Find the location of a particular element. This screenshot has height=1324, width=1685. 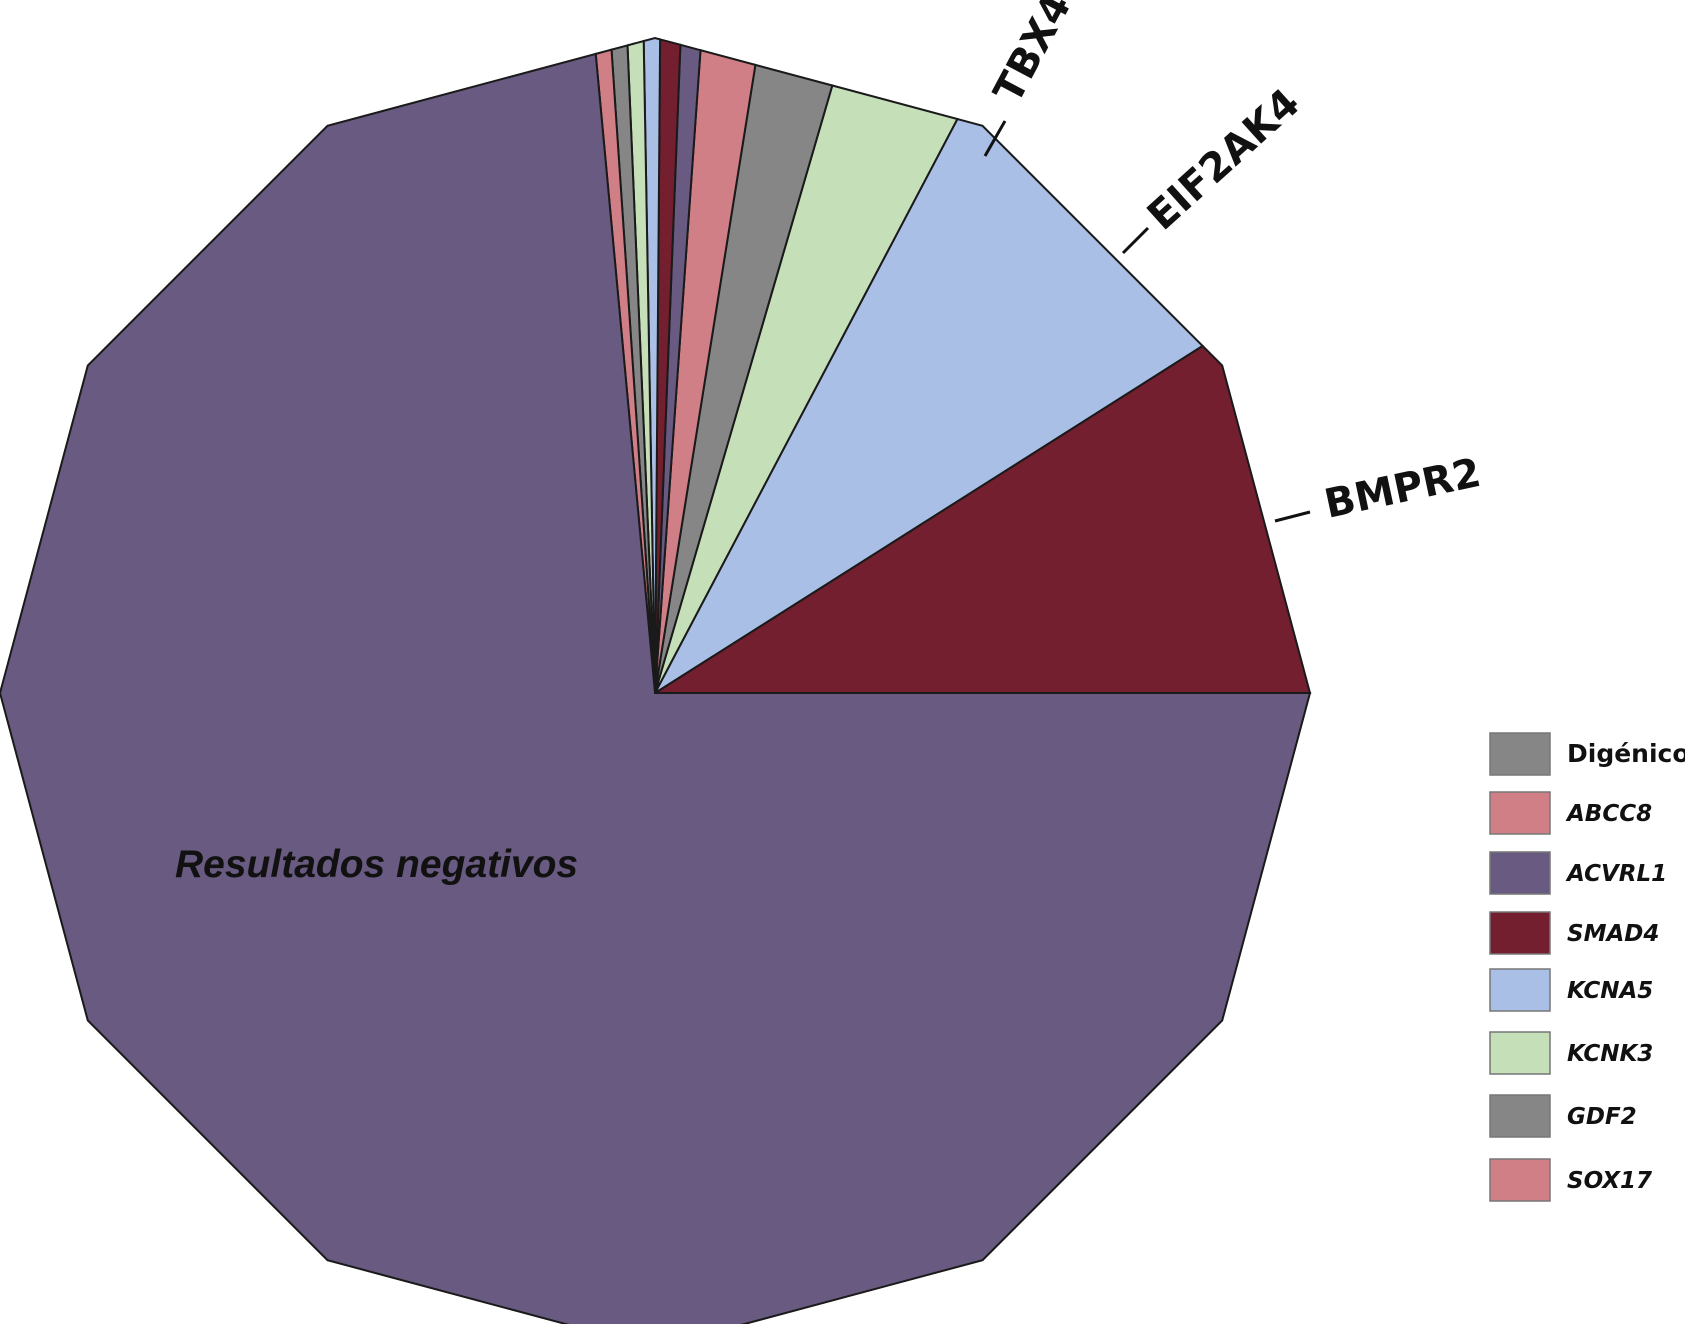

callout-leader-tbx4 is located at coordinates (995, 138).